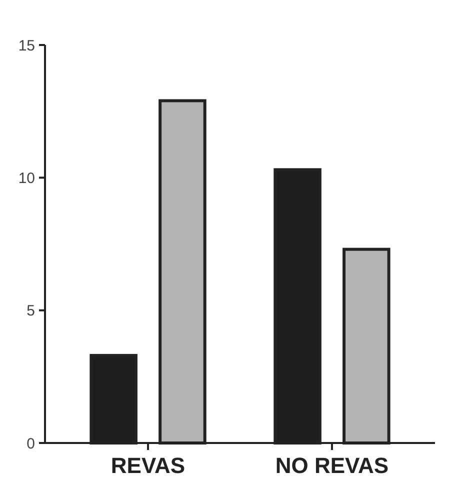  I want to click on x-tick-label: REVAS, so click(148, 465).